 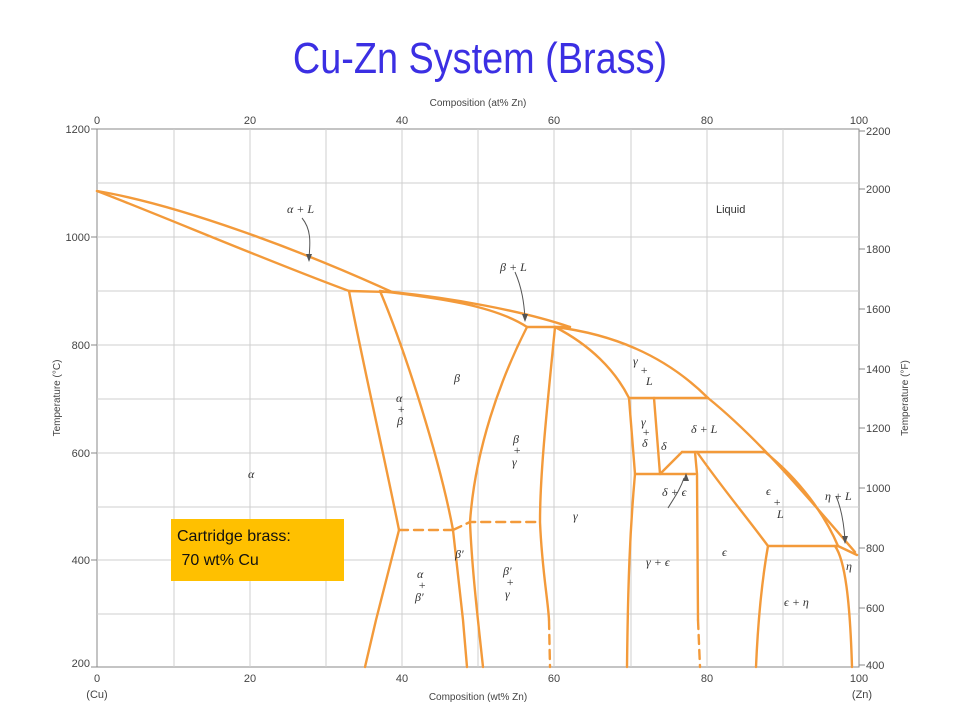 I want to click on eta-solvus, so click(x=843, y=606).